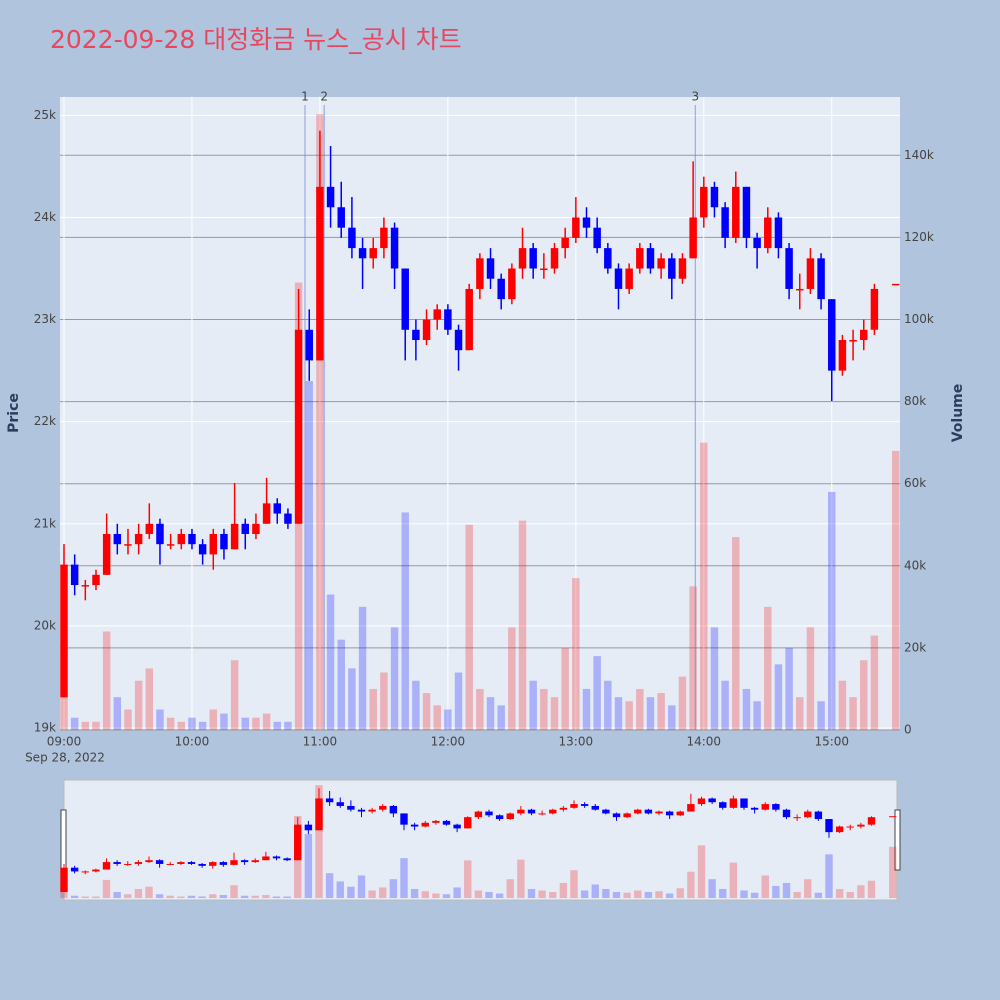 The height and width of the screenshot is (1000, 1000). What do you see at coordinates (919, 237) in the screenshot?
I see `y2-tick-label: 120k` at bounding box center [919, 237].